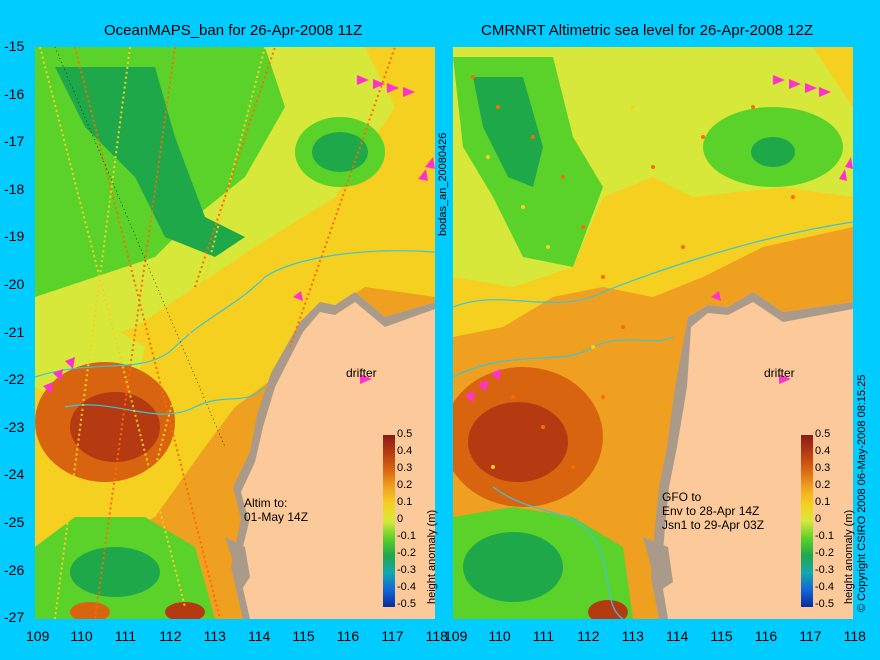 This screenshot has width=880, height=660. Describe the element at coordinates (233, 30) in the screenshot. I see `left-map-title: OceanMAPS_ban for 26-Apr-2008 11Z` at that location.